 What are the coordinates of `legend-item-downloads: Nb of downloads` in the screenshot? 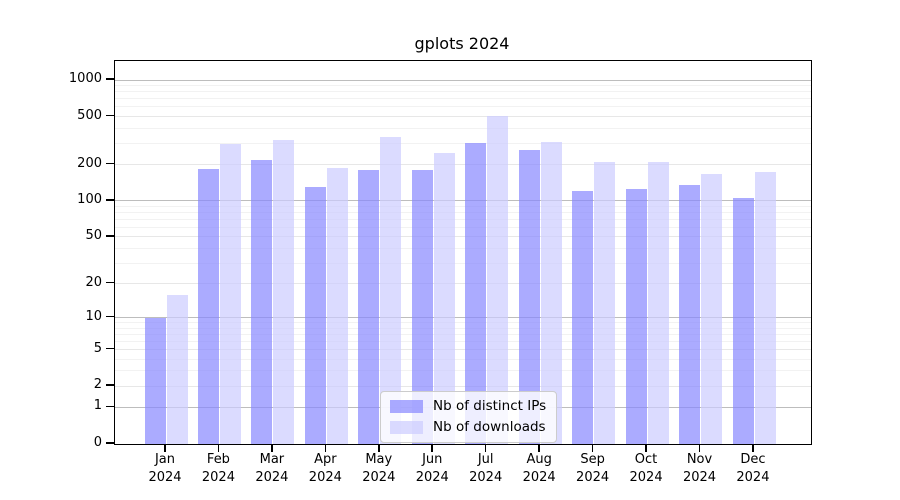 It's located at (468, 427).